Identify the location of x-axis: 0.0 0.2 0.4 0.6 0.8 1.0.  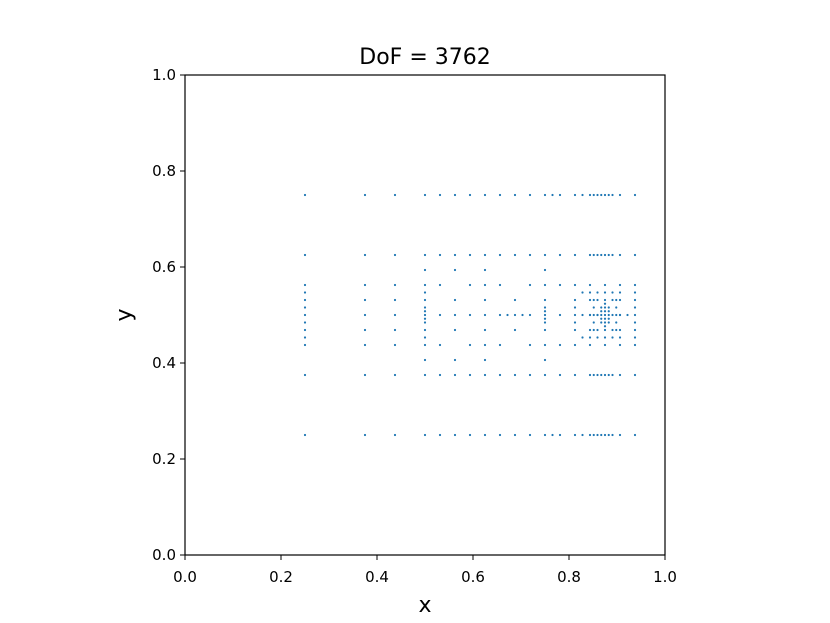
(425, 570).